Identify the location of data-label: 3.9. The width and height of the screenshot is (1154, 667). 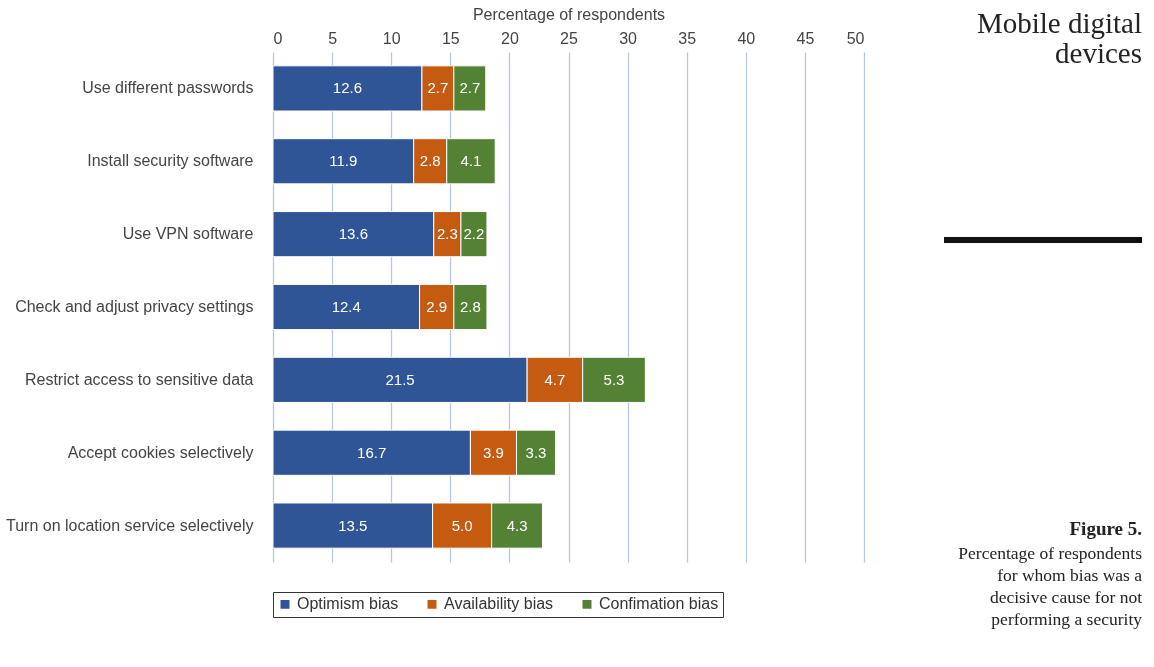
(493, 452).